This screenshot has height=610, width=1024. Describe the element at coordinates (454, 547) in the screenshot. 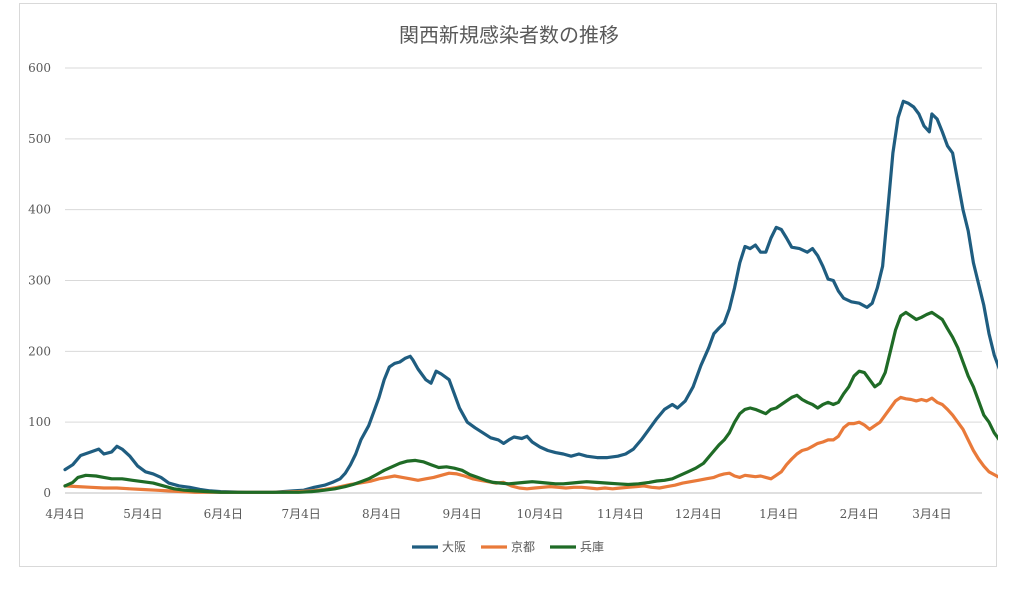

I see `legend-label-0: 大阪` at that location.